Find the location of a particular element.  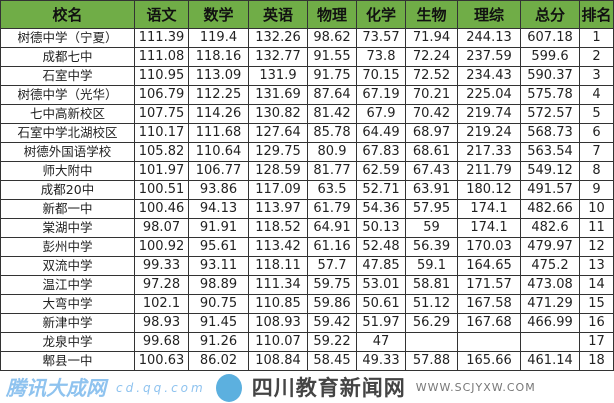

score-cell: 93.86 is located at coordinates (218, 190).